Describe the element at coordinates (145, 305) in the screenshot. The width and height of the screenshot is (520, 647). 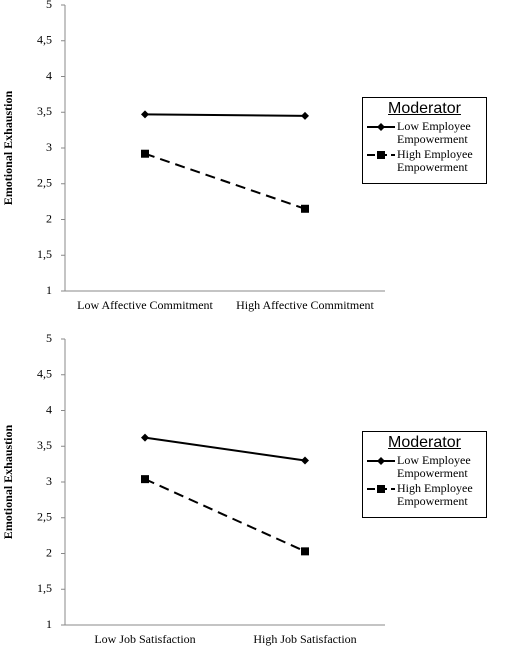
I see `x-tick-label: Low Affective Commitment` at that location.